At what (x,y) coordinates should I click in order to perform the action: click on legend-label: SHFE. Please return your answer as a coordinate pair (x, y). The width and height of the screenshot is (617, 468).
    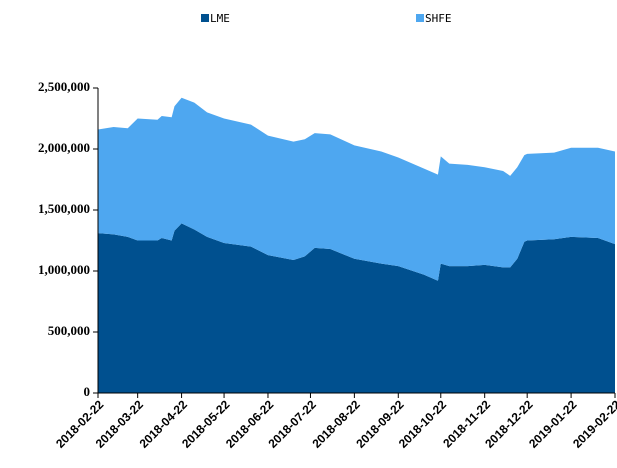
    Looking at the image, I should click on (438, 18).